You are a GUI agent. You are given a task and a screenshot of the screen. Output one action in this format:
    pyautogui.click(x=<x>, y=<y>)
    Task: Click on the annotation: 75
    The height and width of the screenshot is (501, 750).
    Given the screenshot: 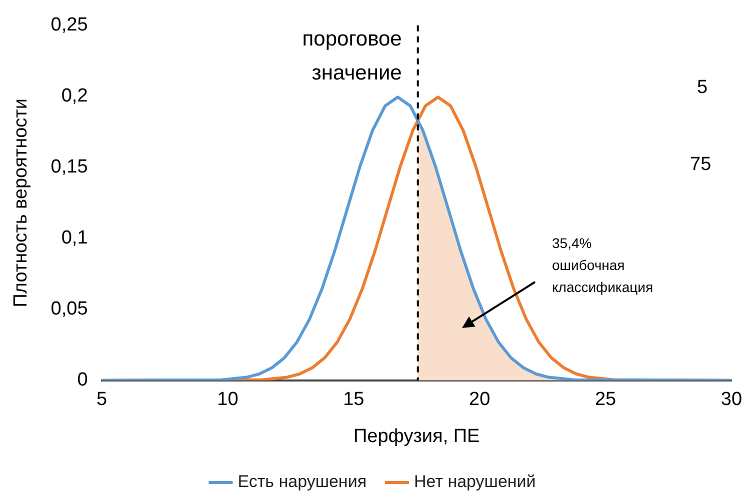 What is the action you would take?
    pyautogui.click(x=701, y=164)
    